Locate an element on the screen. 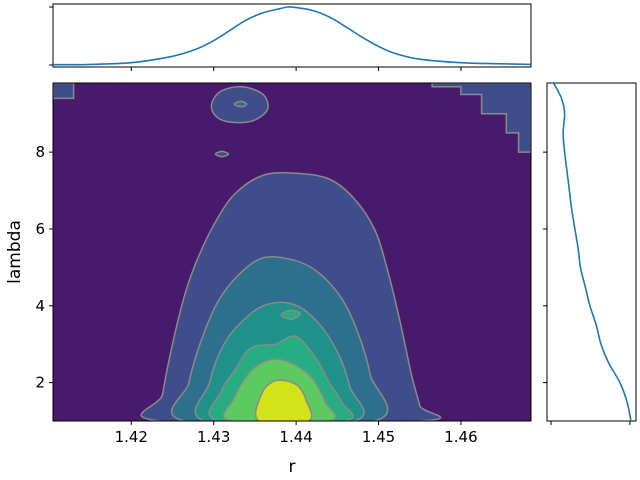 The width and height of the screenshot is (640, 480). top-marginal-plot is located at coordinates (290, 37).